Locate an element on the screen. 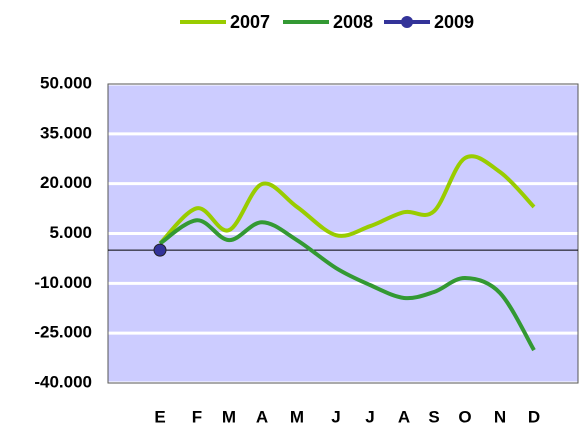 Image resolution: width=579 pixels, height=433 pixels. x-tick-label: O is located at coordinates (464, 416).